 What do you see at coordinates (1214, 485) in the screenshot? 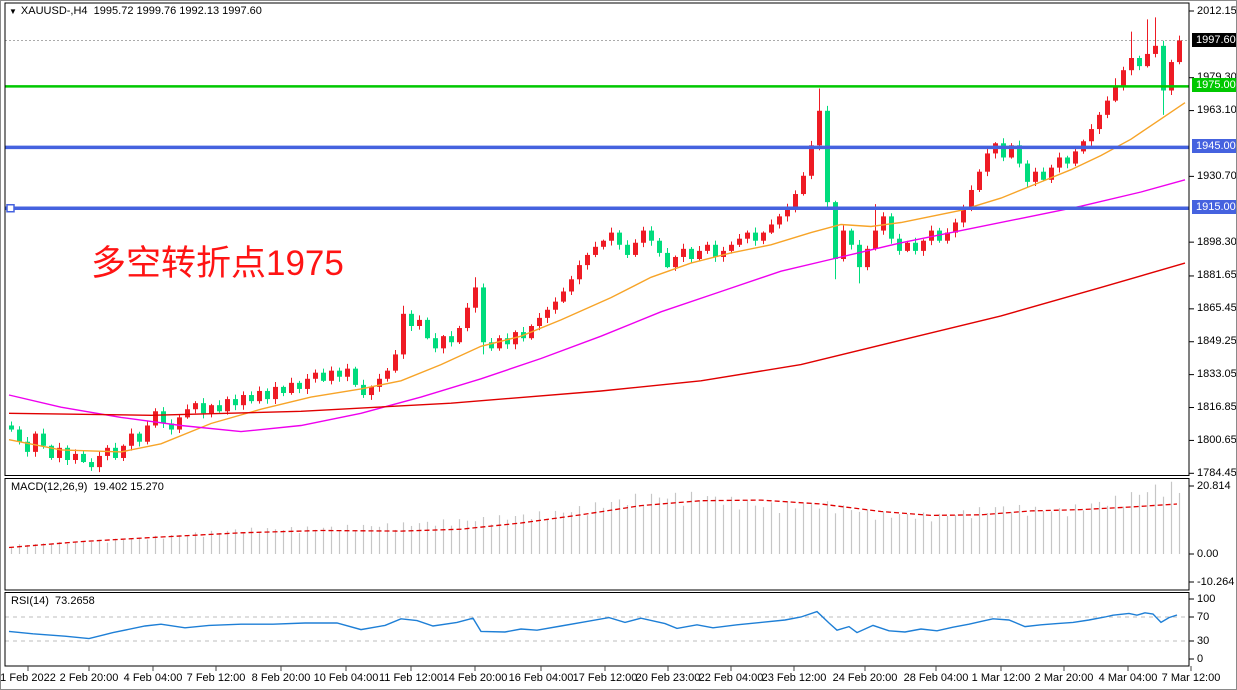
I see `macd-axis-label: 20.814` at bounding box center [1214, 485].